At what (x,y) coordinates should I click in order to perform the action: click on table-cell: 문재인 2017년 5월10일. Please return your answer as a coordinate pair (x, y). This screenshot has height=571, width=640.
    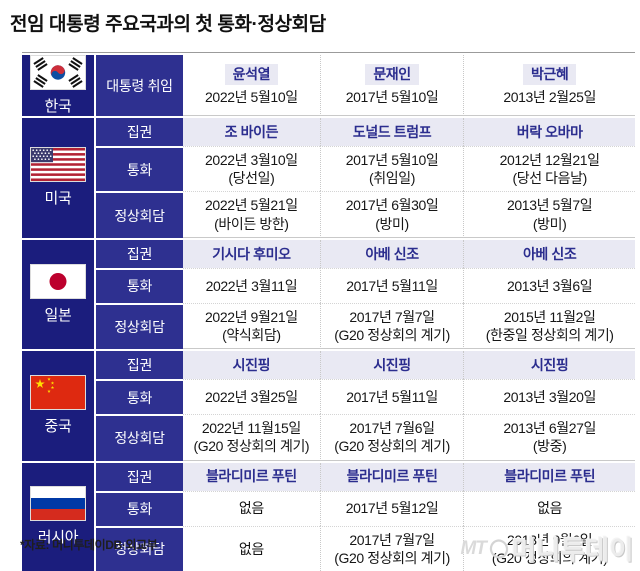
    Looking at the image, I should click on (391, 85).